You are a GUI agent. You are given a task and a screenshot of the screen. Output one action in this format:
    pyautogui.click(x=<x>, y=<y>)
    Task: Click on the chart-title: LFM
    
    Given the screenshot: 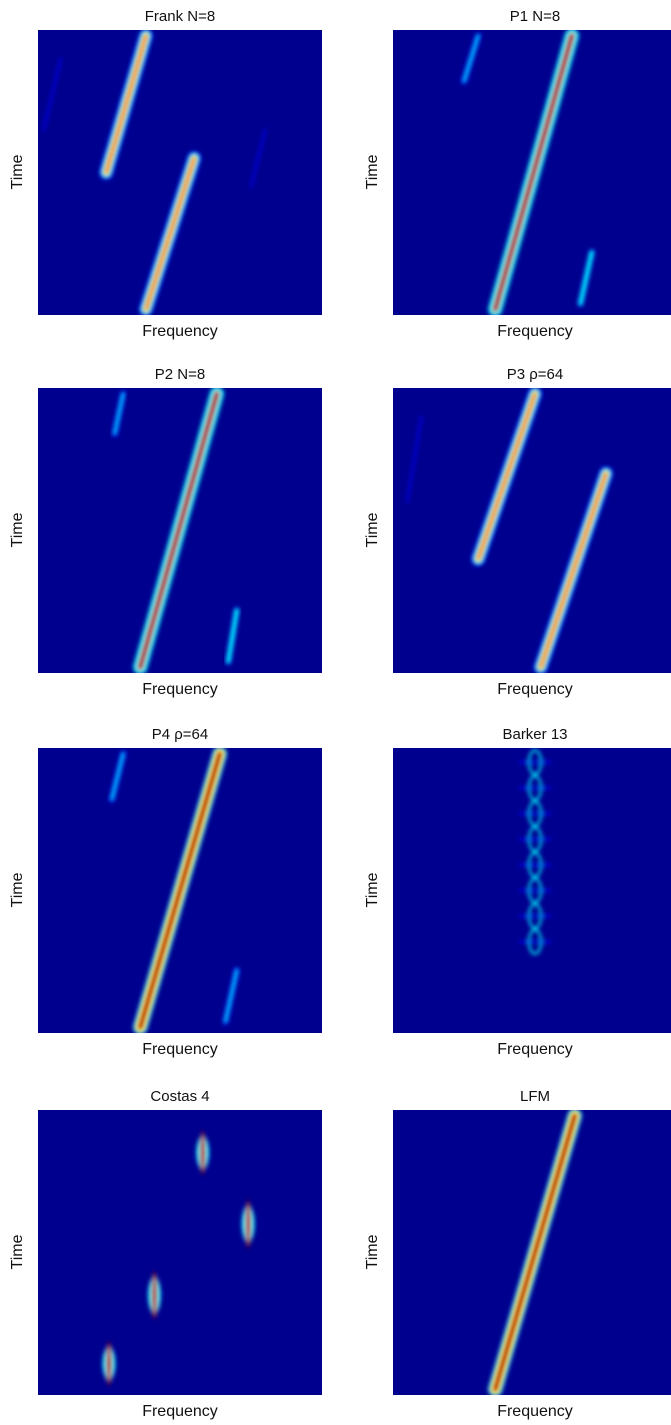 What is the action you would take?
    pyautogui.click(x=535, y=1096)
    